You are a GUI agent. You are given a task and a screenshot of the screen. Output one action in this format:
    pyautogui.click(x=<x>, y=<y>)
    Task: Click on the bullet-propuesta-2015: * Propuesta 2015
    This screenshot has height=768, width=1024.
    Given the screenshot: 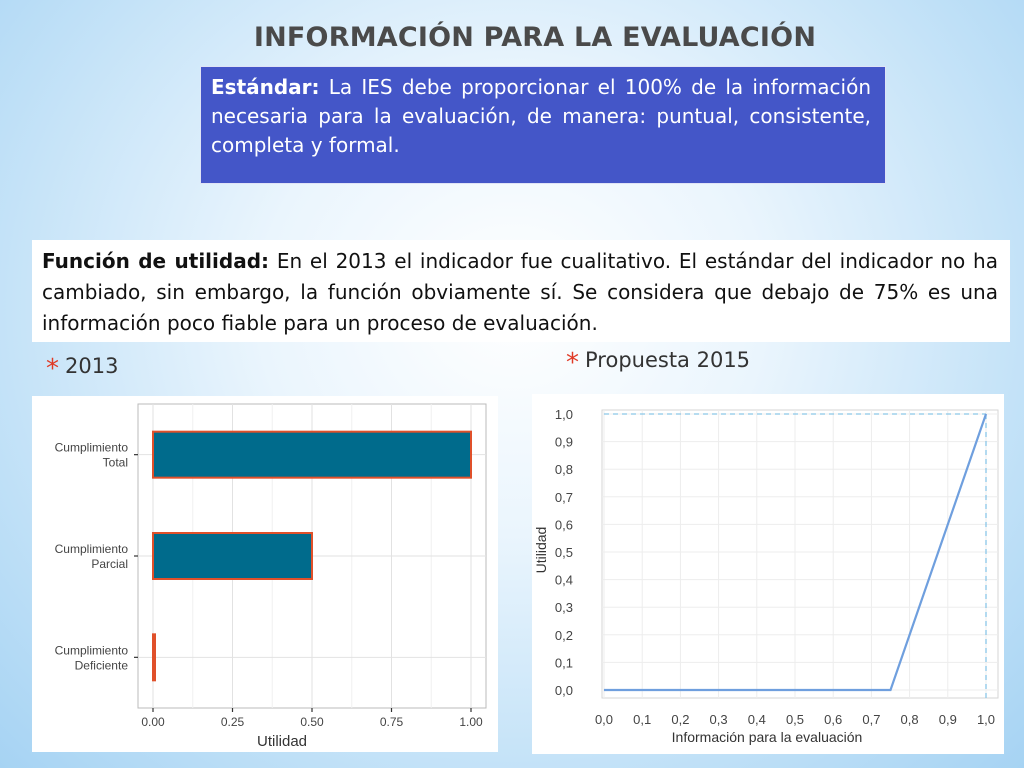 What is the action you would take?
    pyautogui.click(x=658, y=361)
    